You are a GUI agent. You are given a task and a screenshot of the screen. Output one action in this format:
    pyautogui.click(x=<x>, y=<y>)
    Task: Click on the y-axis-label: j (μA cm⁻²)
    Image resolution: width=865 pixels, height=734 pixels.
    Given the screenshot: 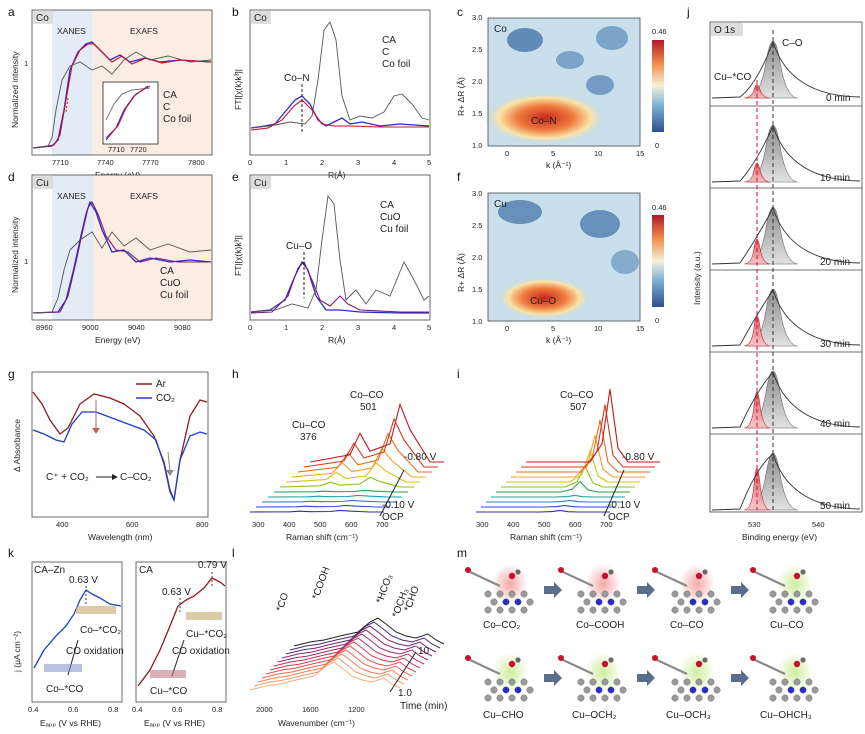 What is the action you would take?
    pyautogui.click(x=17, y=652)
    